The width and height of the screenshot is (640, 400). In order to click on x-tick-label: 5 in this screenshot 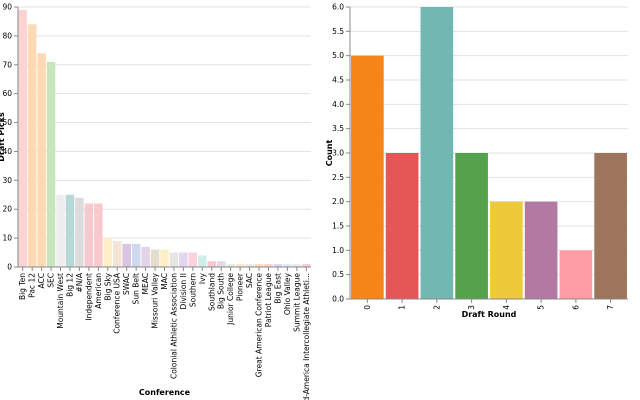, I will do `click(541, 307)`.